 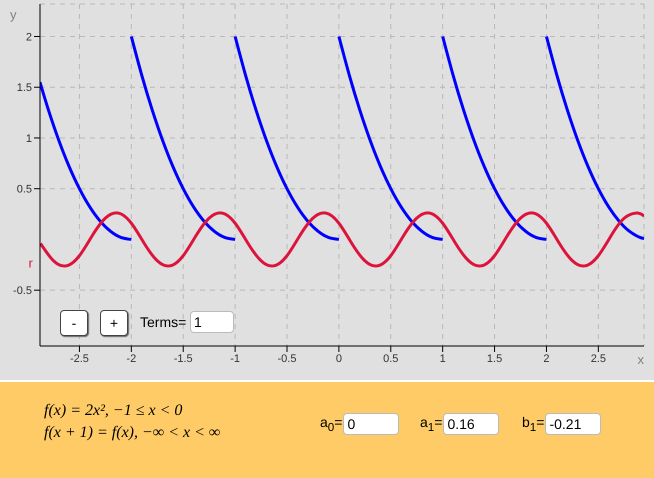 I want to click on annotation: -, so click(x=74, y=323).